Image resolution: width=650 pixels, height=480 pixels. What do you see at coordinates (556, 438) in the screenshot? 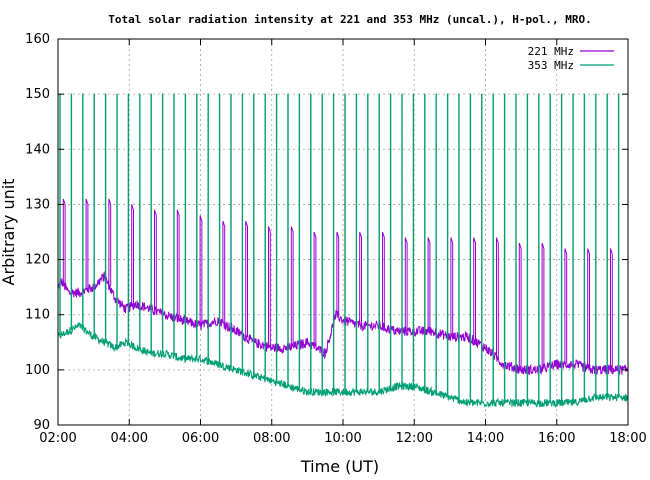
I see `x-tick-label: 16:00` at bounding box center [556, 438].